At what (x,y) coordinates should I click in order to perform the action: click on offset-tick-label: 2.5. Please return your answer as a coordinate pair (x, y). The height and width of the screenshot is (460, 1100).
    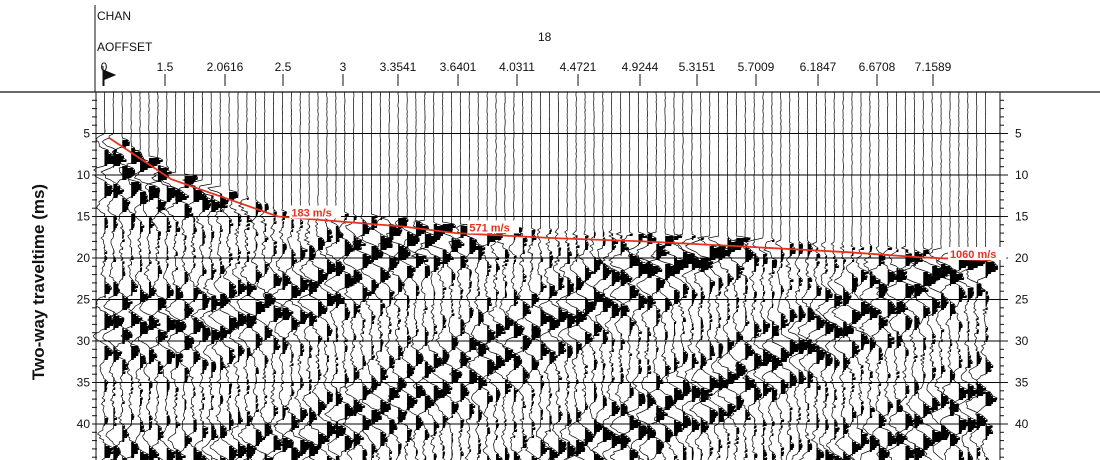
    Looking at the image, I should click on (283, 67).